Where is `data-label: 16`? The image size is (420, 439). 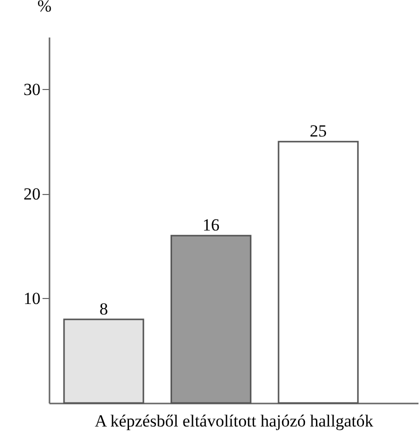
data-label: 16 is located at coordinates (211, 225).